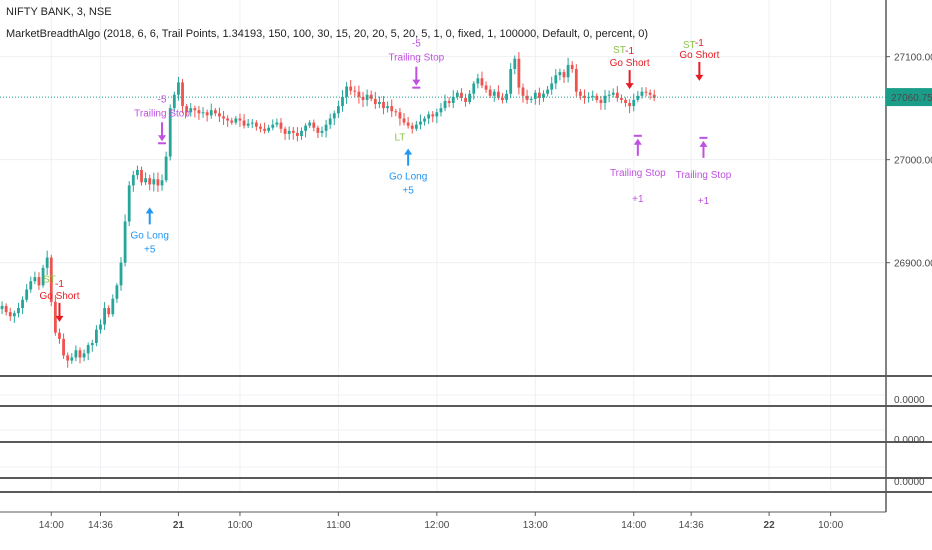 Image resolution: width=932 pixels, height=550 pixels. I want to click on y-tick-label: 26900.00, so click(913, 264).